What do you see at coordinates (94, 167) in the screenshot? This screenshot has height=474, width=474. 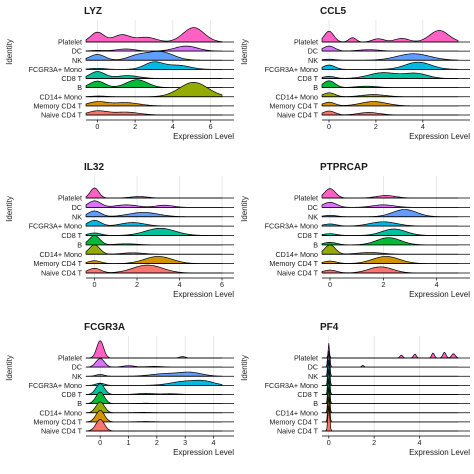 I see `panel-title: IL32` at bounding box center [94, 167].